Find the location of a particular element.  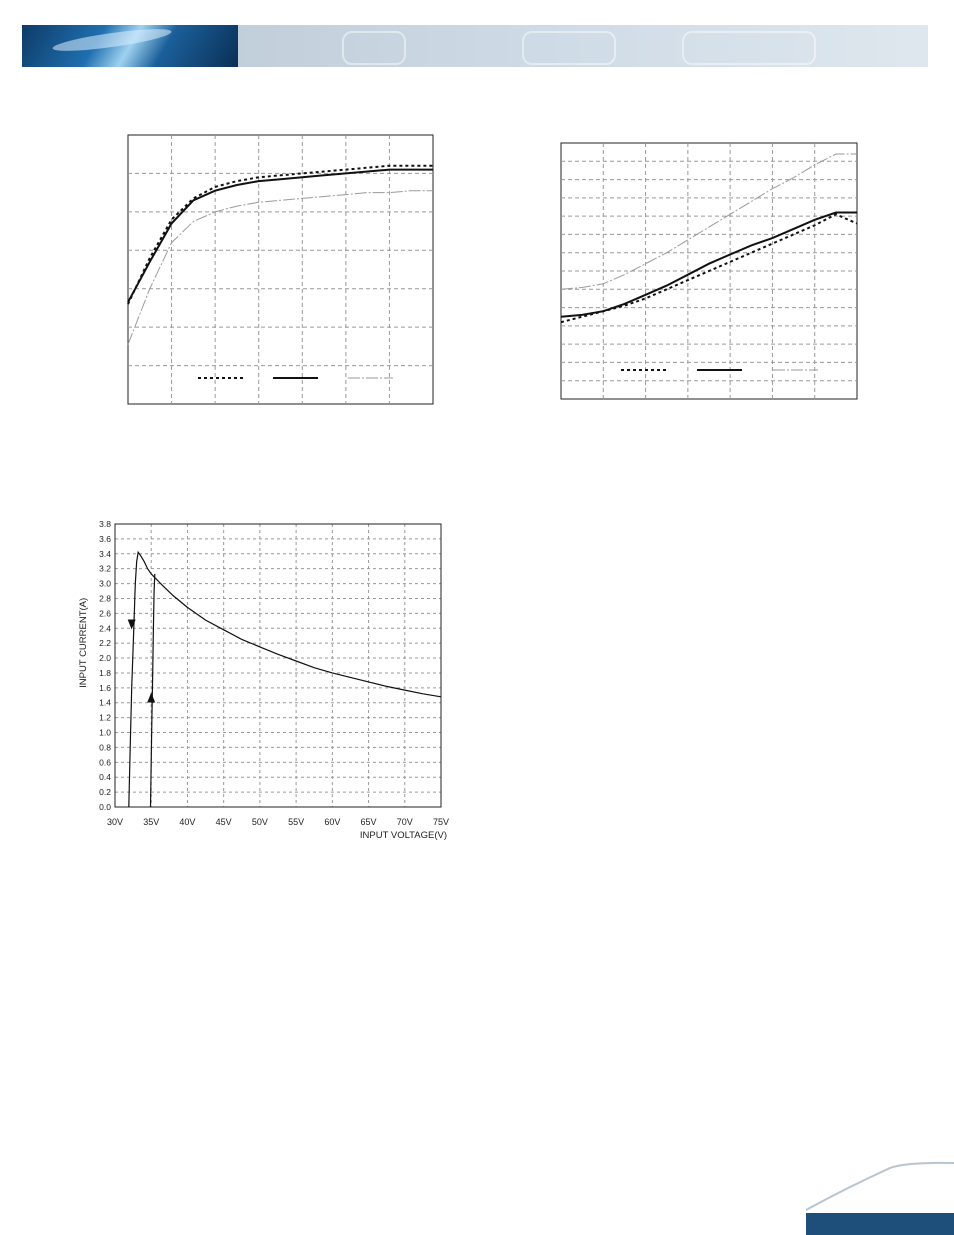

footer-decor-curve is located at coordinates (880, 1186).